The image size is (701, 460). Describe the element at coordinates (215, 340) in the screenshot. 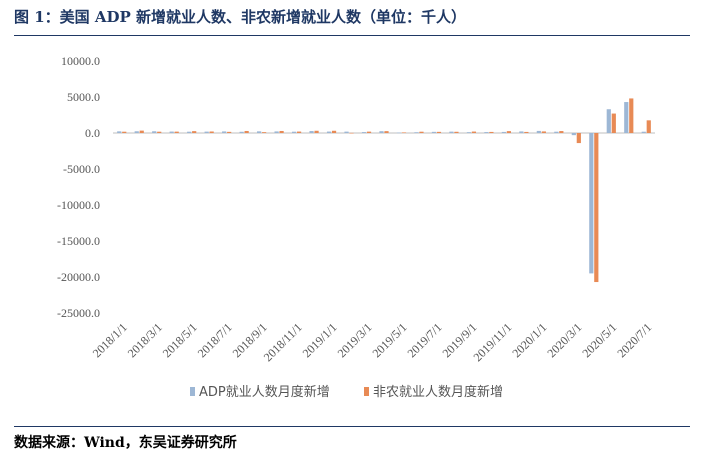

I see `x-tick-label: 2018/7/1` at that location.